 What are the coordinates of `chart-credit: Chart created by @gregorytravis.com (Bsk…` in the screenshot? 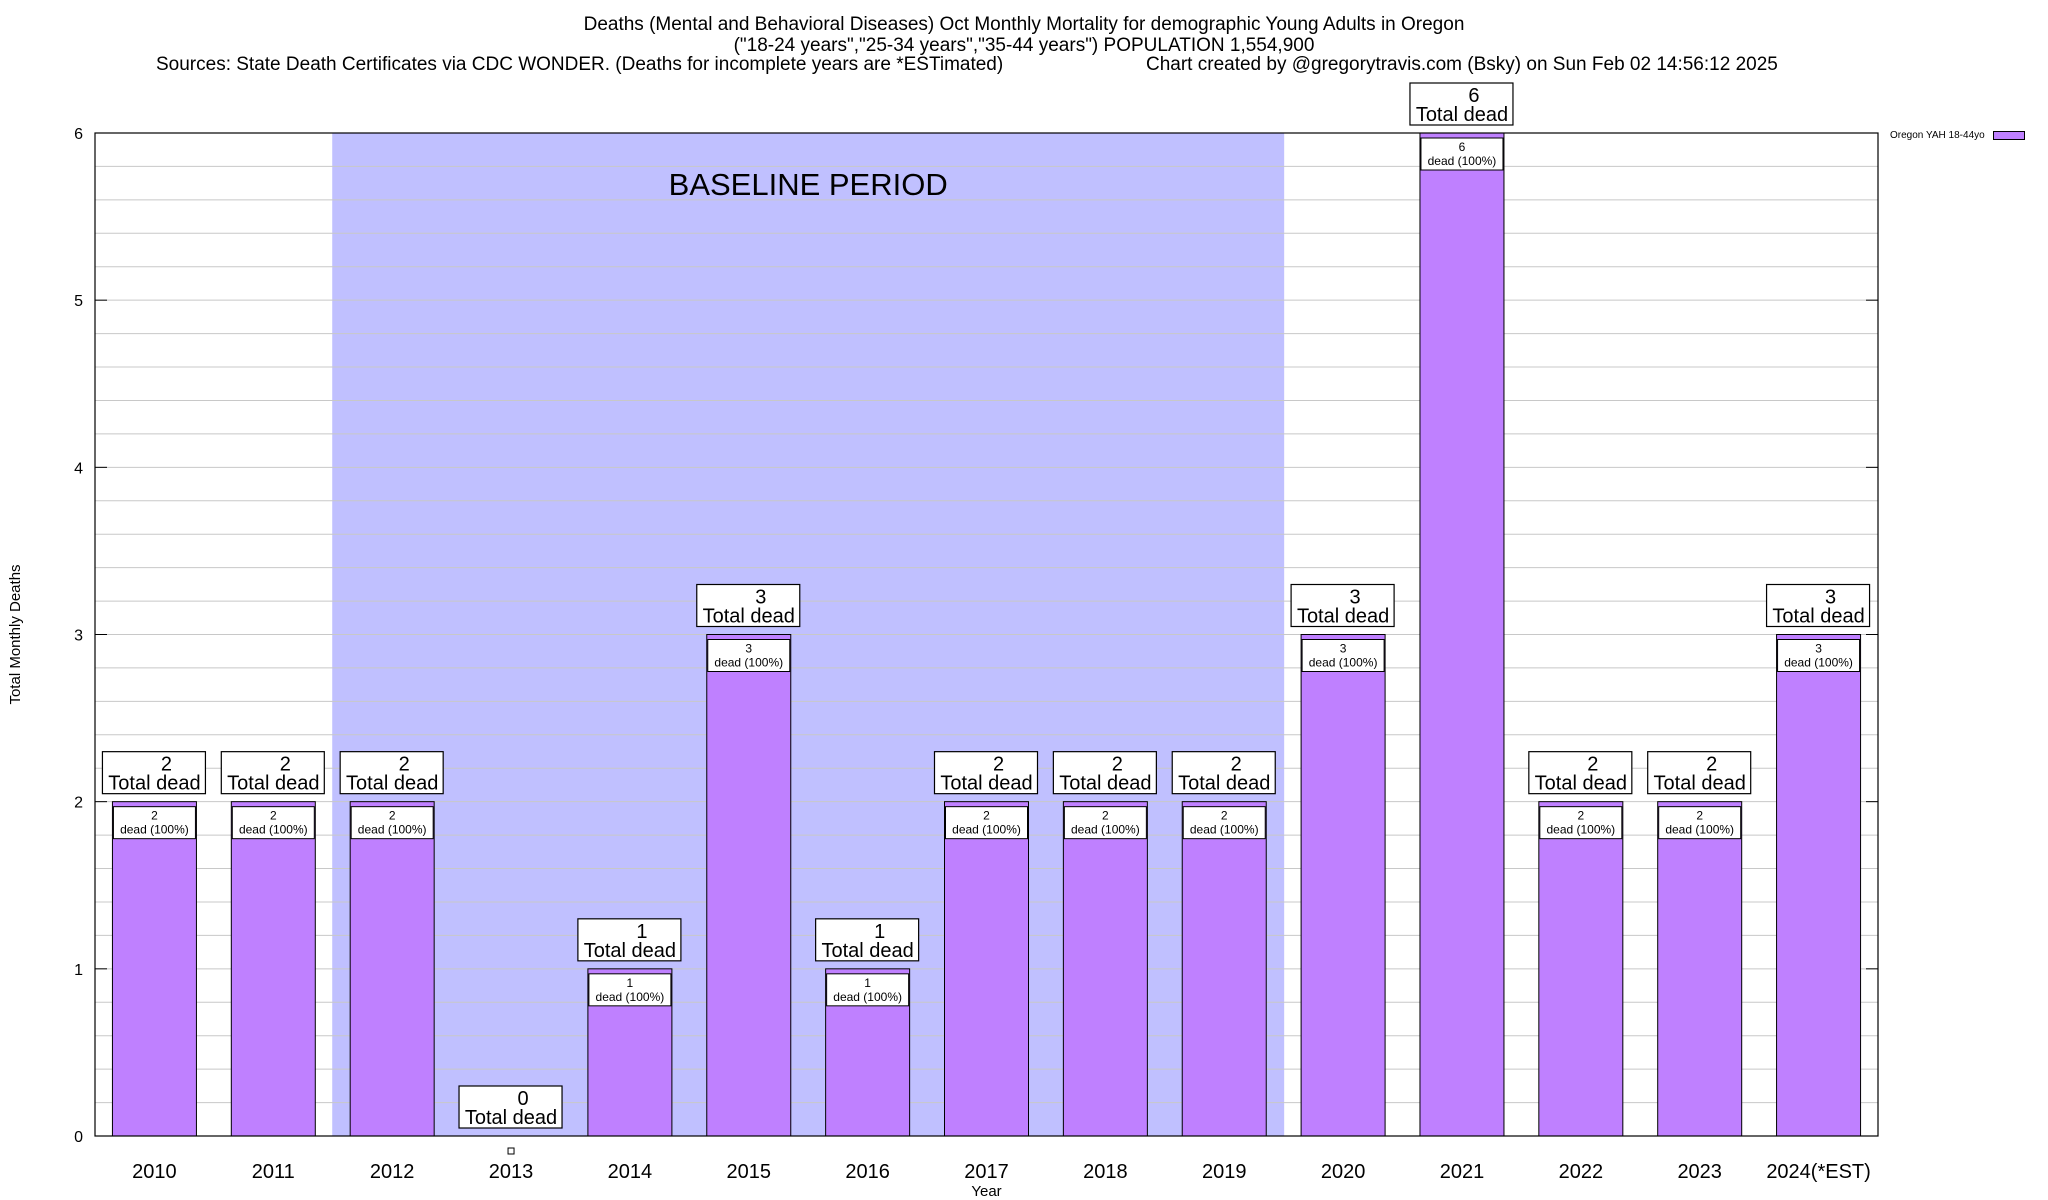 It's located at (1462, 64).